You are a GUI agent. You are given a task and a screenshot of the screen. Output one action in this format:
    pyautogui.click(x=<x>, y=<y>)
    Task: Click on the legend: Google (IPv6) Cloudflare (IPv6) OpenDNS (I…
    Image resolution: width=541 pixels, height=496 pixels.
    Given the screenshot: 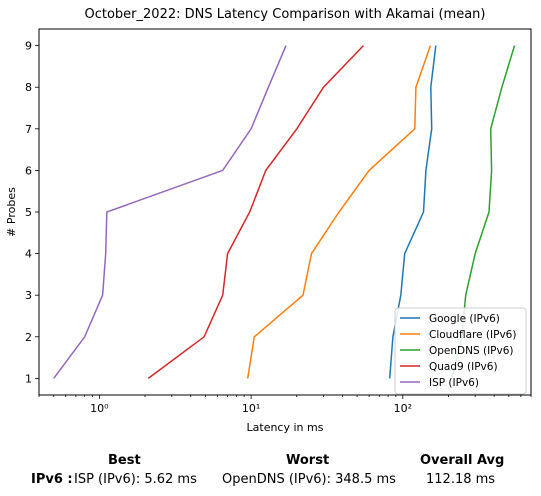 What is the action you would take?
    pyautogui.click(x=460, y=351)
    